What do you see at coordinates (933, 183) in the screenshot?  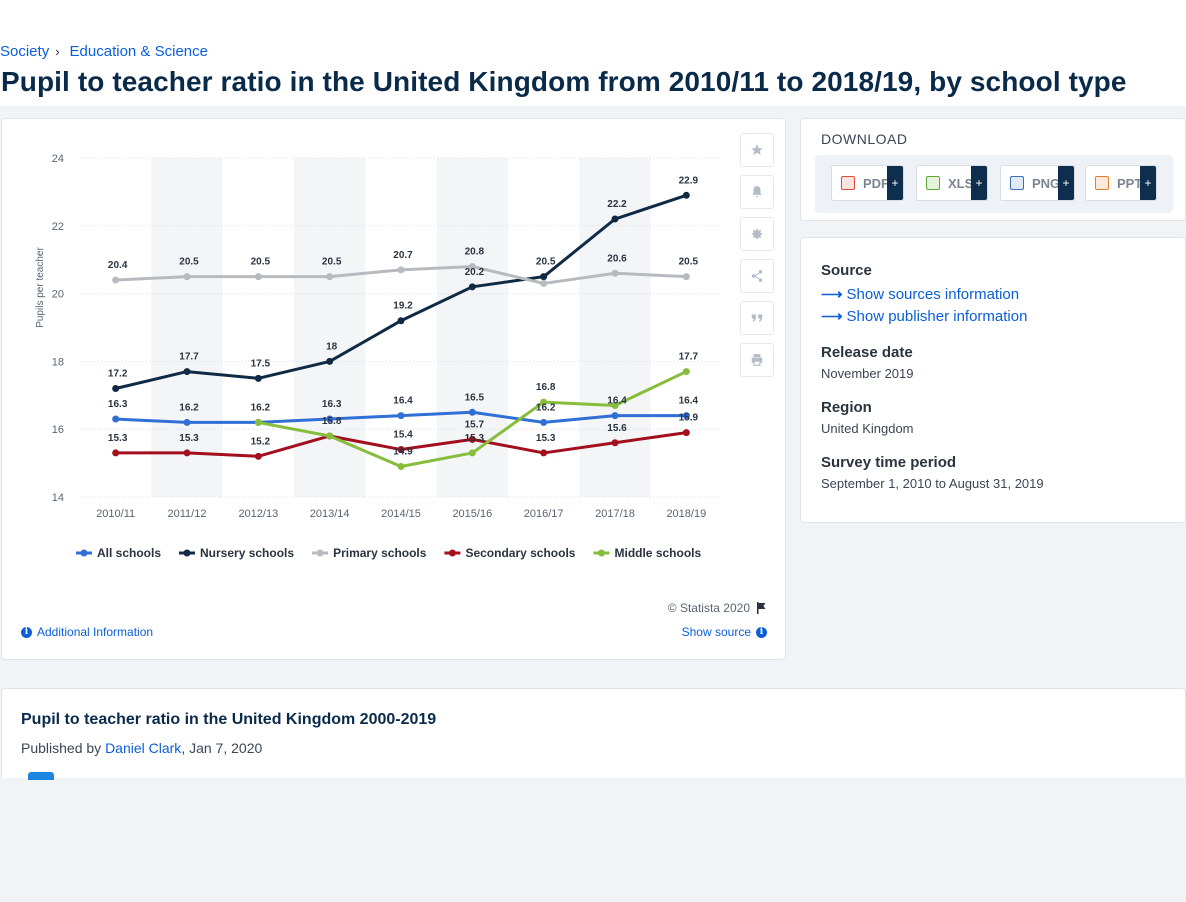 I see `xls-file-icon` at bounding box center [933, 183].